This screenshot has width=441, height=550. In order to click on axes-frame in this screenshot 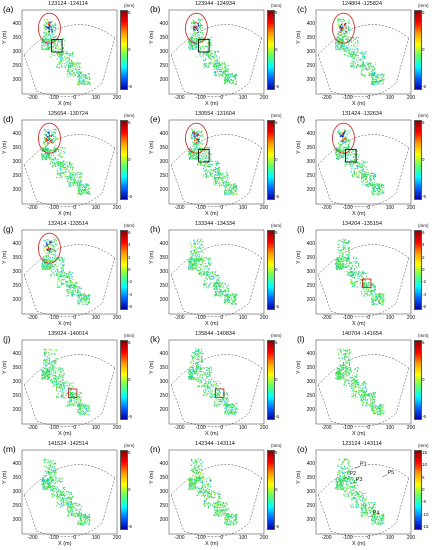, I will do `click(216, 162)`.